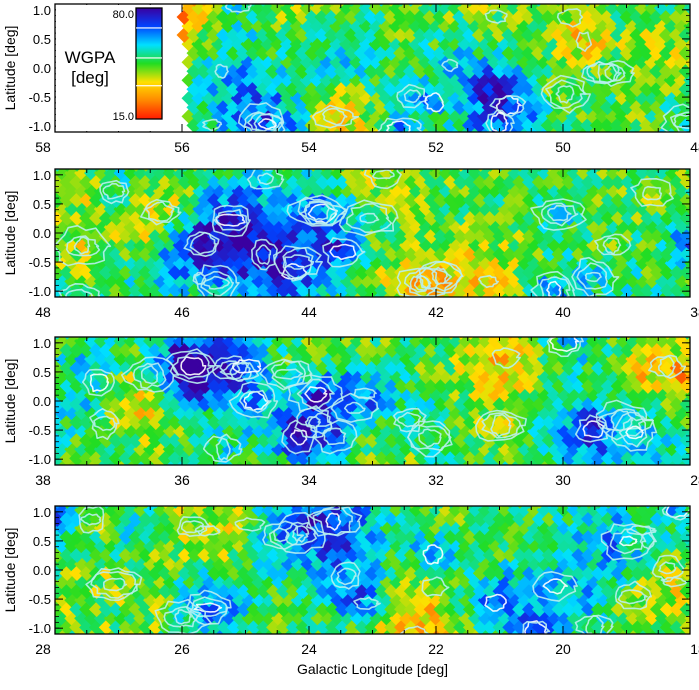 The width and height of the screenshot is (699, 690). Describe the element at coordinates (563, 480) in the screenshot. I see `panel-3-xtick-label: 30` at that location.